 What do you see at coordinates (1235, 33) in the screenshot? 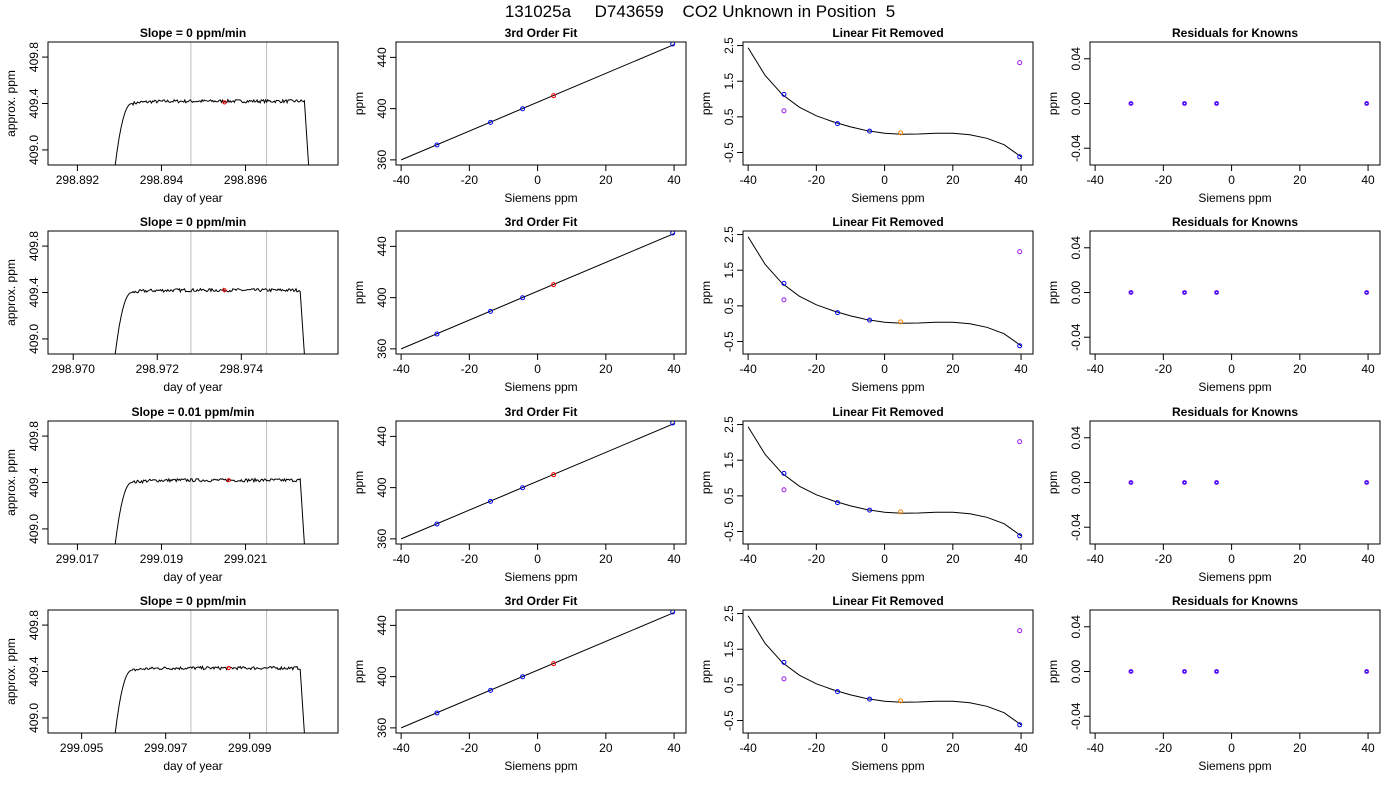
I see `panel-title: Residuals for Knowns` at bounding box center [1235, 33].